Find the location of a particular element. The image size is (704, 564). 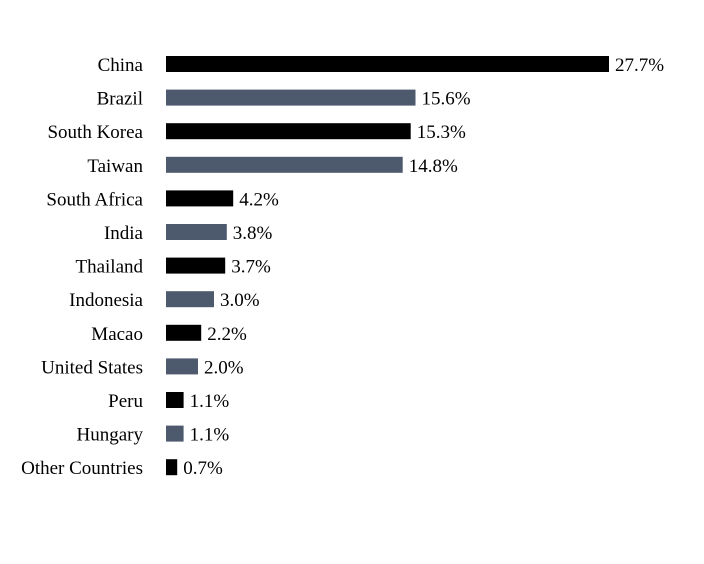

value-label-peru: 1.1% is located at coordinates (210, 401).